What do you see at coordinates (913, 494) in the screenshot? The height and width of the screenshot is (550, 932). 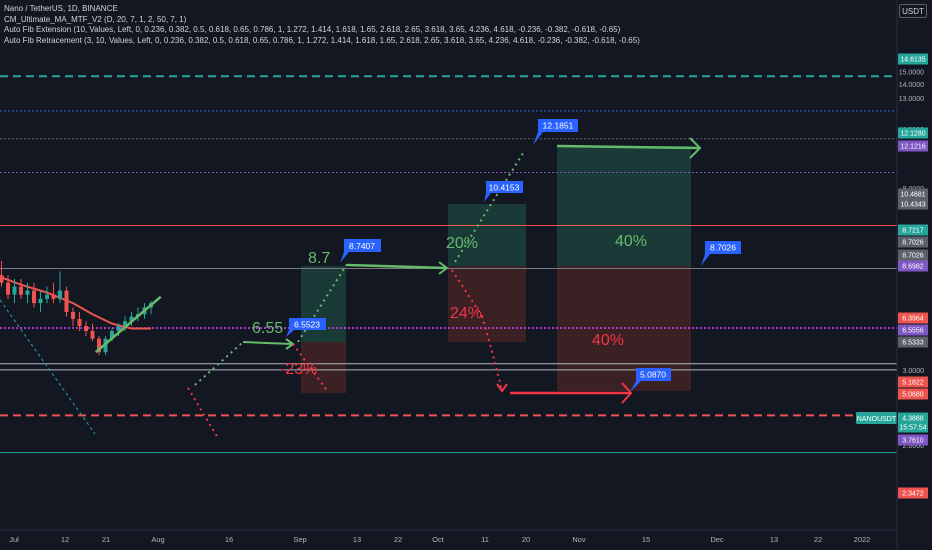 I see `price-label-text: 2.3472` at bounding box center [913, 494].